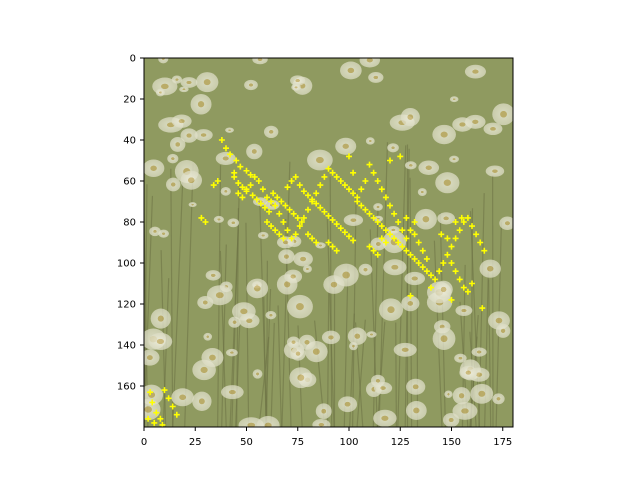 Image resolution: width=640 pixels, height=480 pixels. Describe the element at coordinates (129, 100) in the screenshot. I see `y-tick-label: 20` at that location.